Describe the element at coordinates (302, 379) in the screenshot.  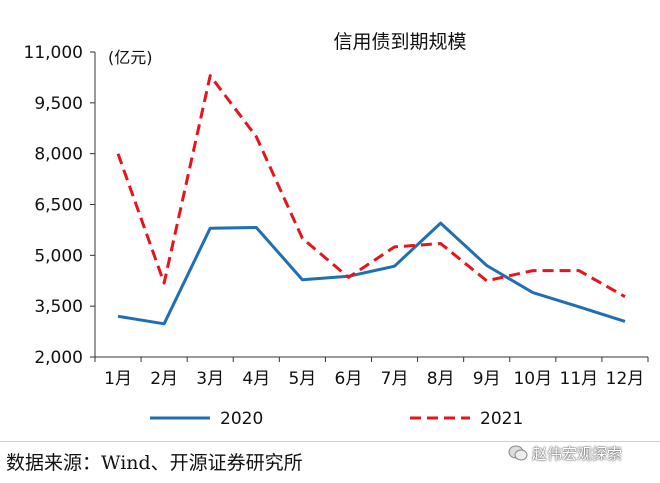
I see `x-tick-label: 5月` at that location.